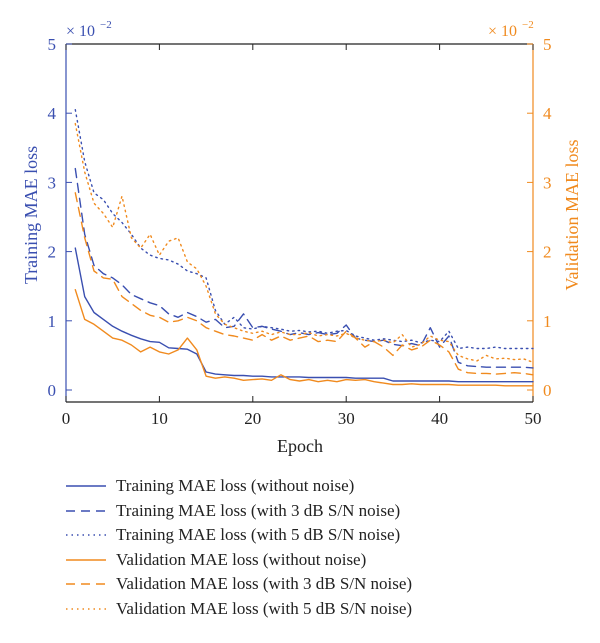 Image resolution: width=600 pixels, height=643 pixels. I want to click on legend-item: Training MAE loss (with 3 dB S/N noise), so click(239, 511).